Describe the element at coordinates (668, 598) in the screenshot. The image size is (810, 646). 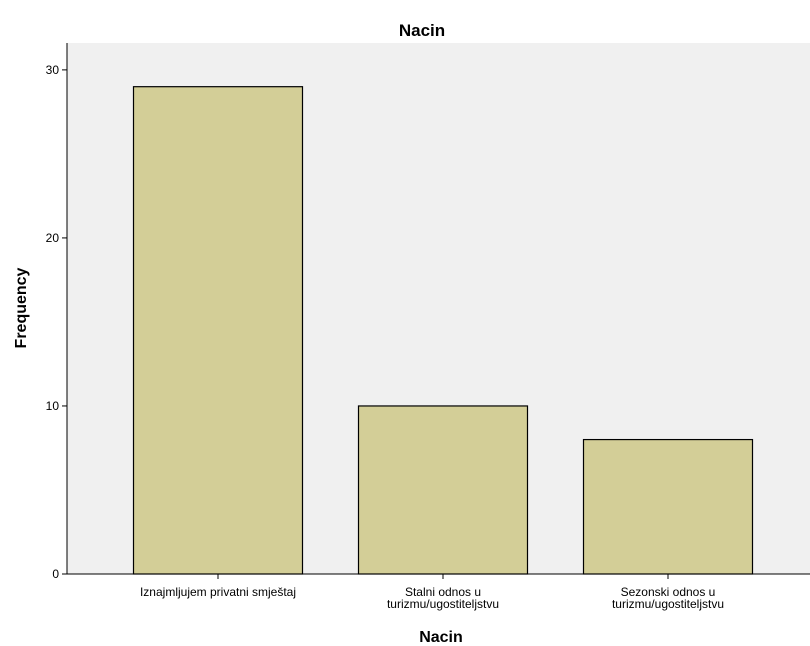
I see `x-tick-label: Sezonski odnos u turizmu/ugostiteljstvu` at that location.